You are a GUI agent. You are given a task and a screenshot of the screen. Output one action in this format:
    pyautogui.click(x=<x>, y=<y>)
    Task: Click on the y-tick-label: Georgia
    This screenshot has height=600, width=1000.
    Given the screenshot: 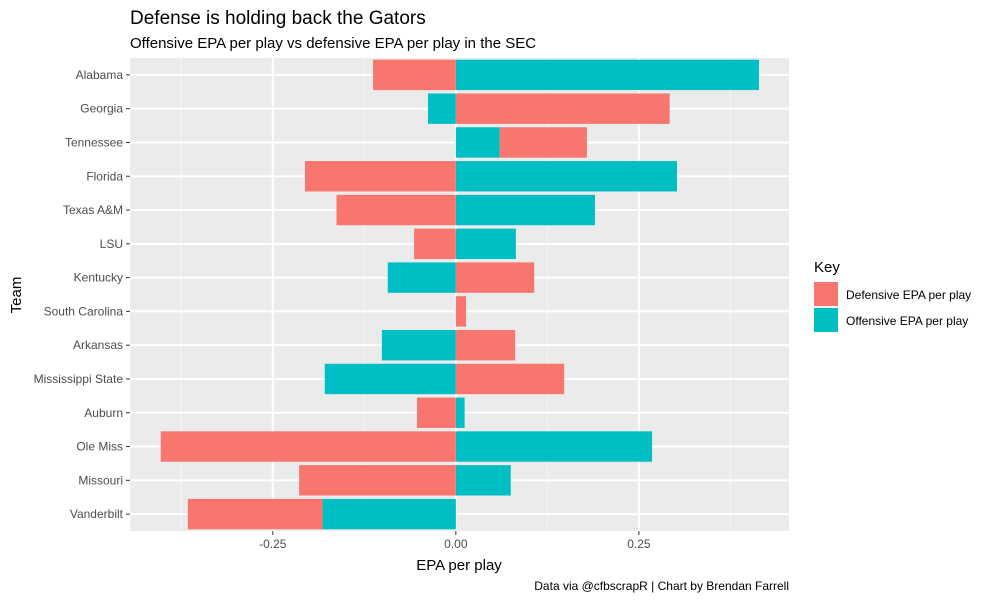 What is the action you would take?
    pyautogui.click(x=101, y=109)
    